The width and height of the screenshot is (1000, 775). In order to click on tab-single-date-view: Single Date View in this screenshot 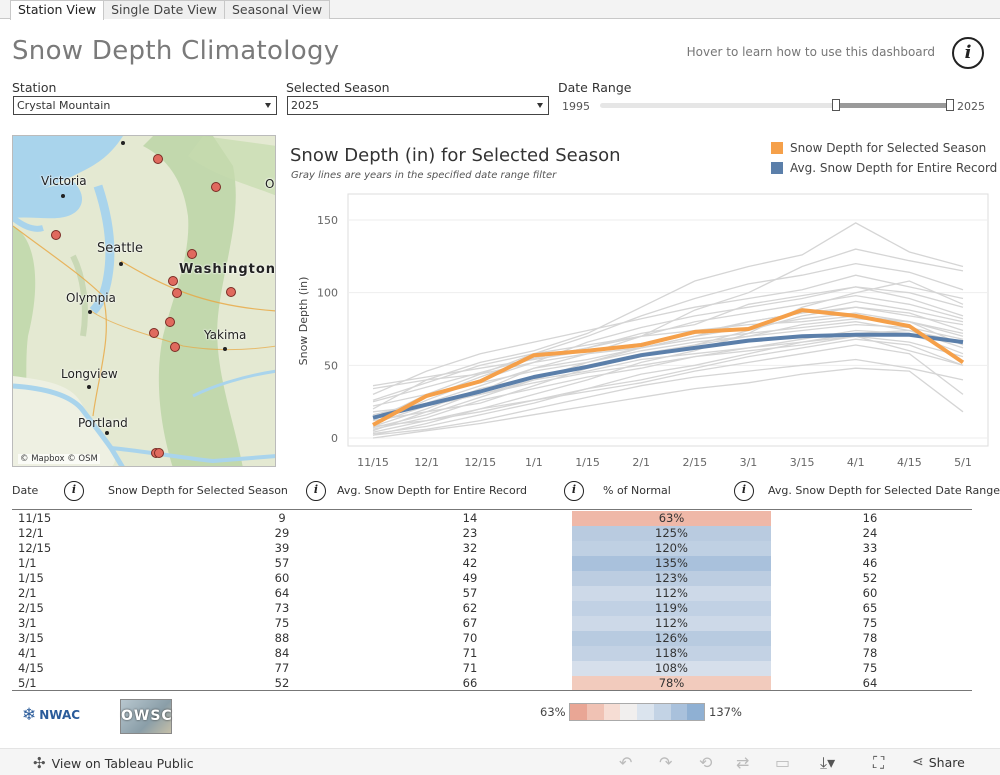, I will do `click(164, 9)`.